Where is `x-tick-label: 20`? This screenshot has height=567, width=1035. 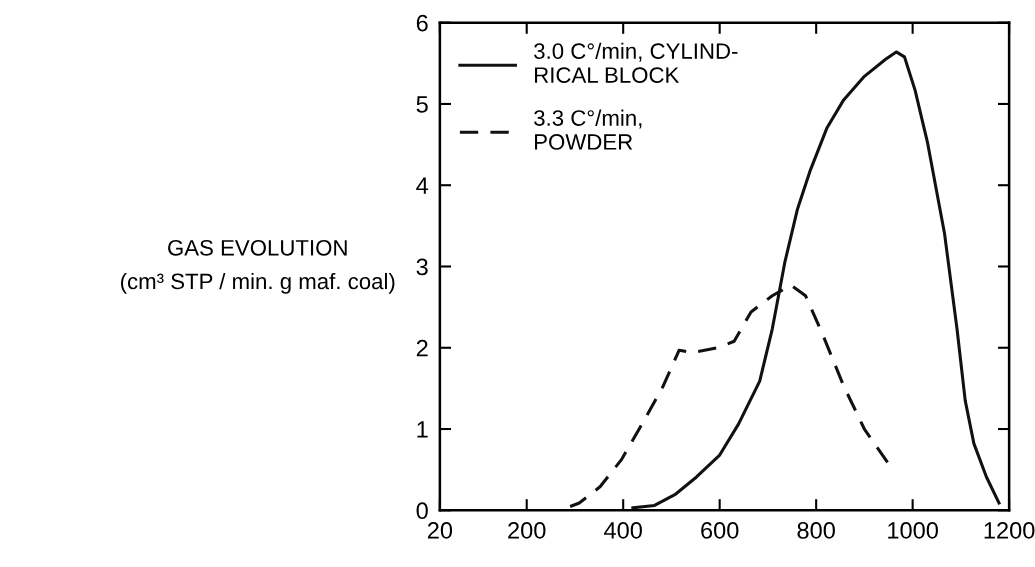
x-tick-label: 20 is located at coordinates (440, 530).